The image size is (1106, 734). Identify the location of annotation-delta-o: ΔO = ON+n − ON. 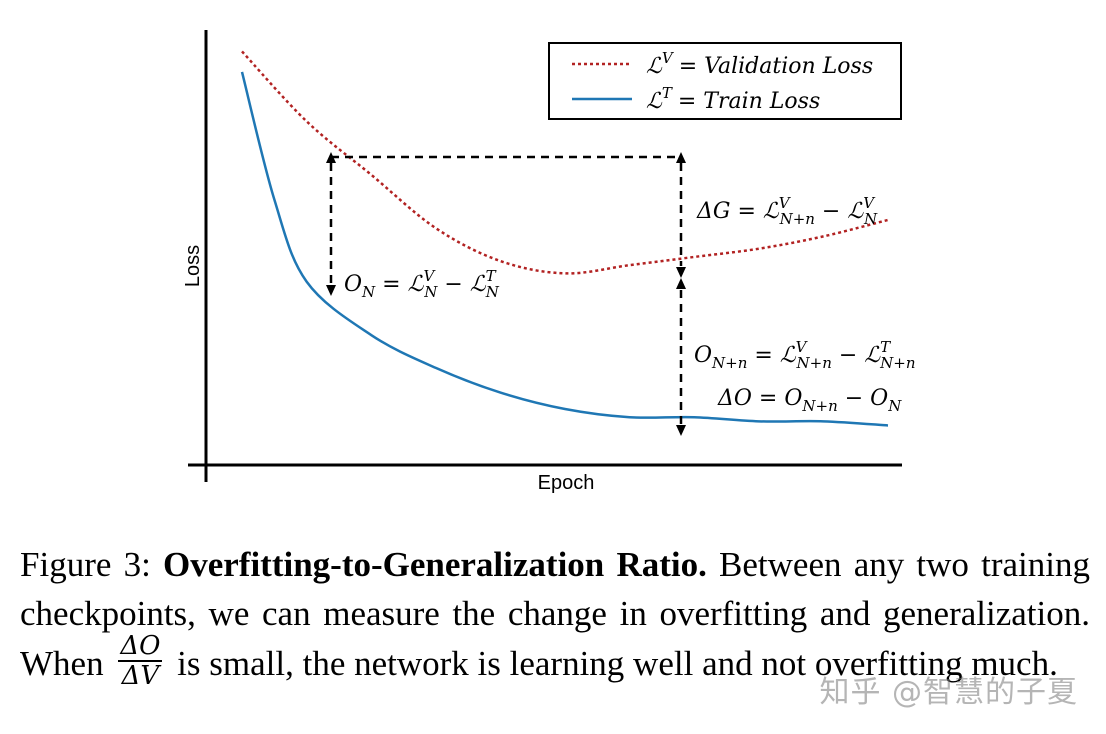
(809, 400).